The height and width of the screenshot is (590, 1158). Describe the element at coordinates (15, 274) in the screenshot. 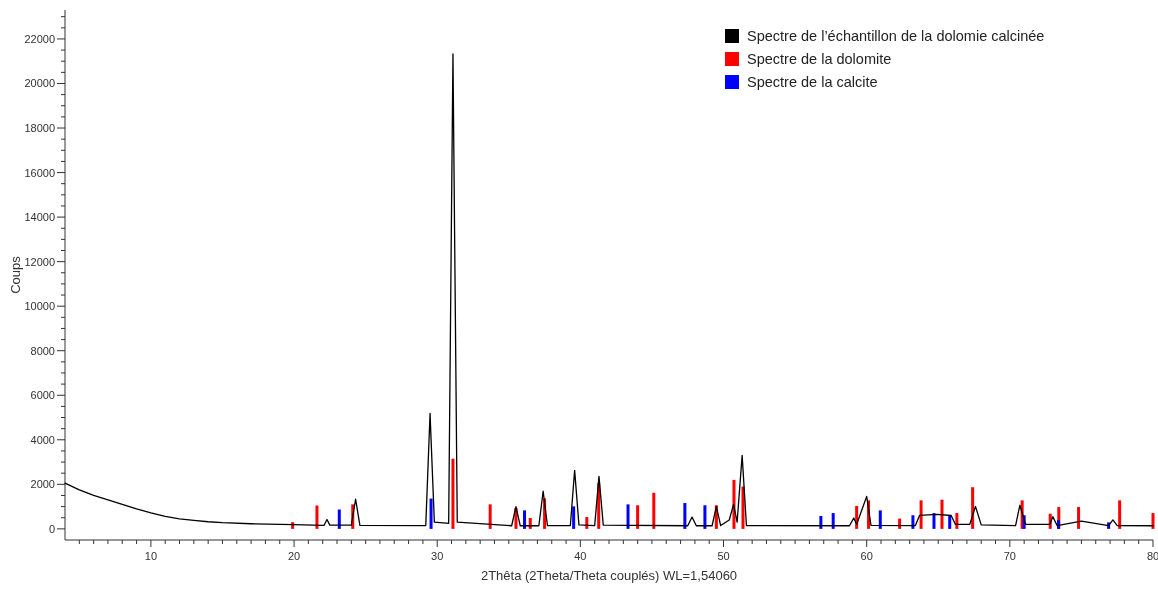

I see `y-axis-title: Coups` at that location.